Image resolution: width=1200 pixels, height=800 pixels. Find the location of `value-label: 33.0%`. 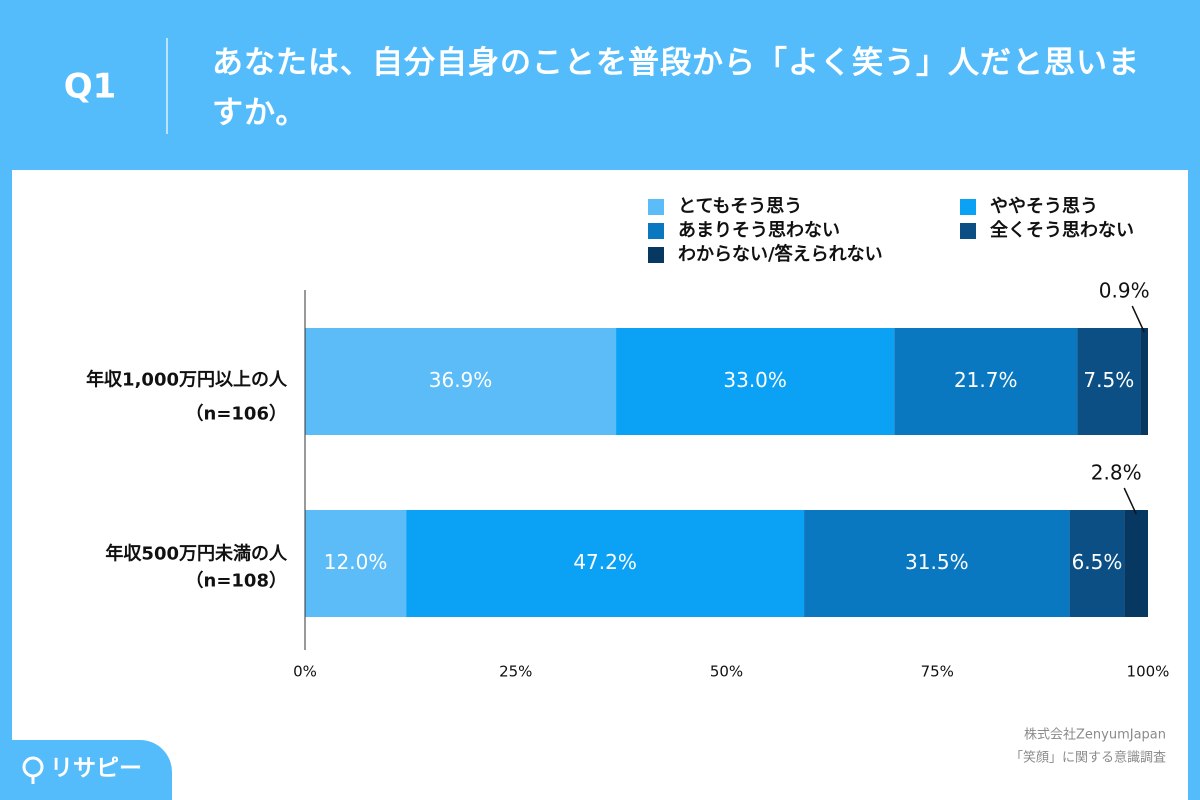

value-label: 33.0% is located at coordinates (755, 380).